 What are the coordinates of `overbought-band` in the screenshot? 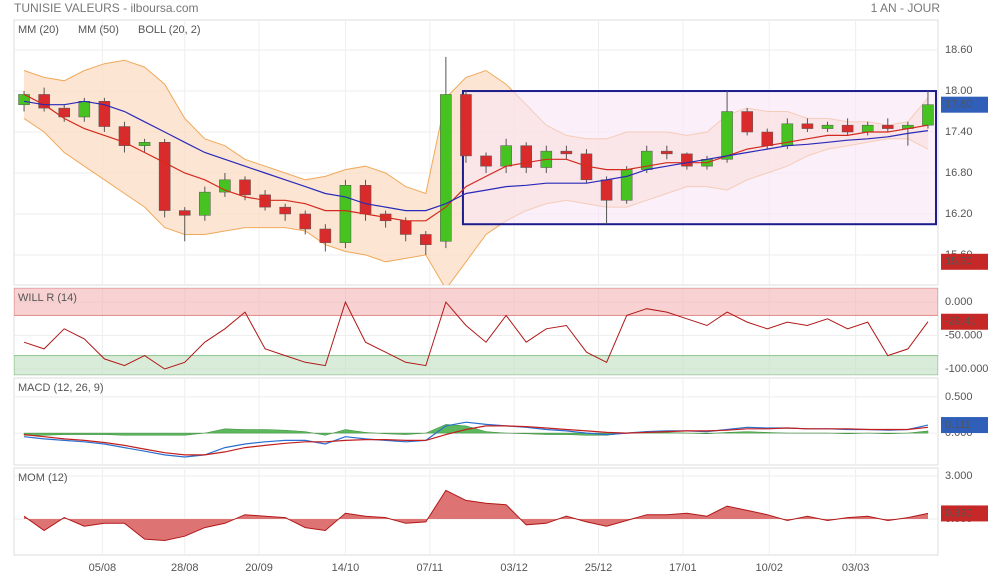 It's located at (476, 302).